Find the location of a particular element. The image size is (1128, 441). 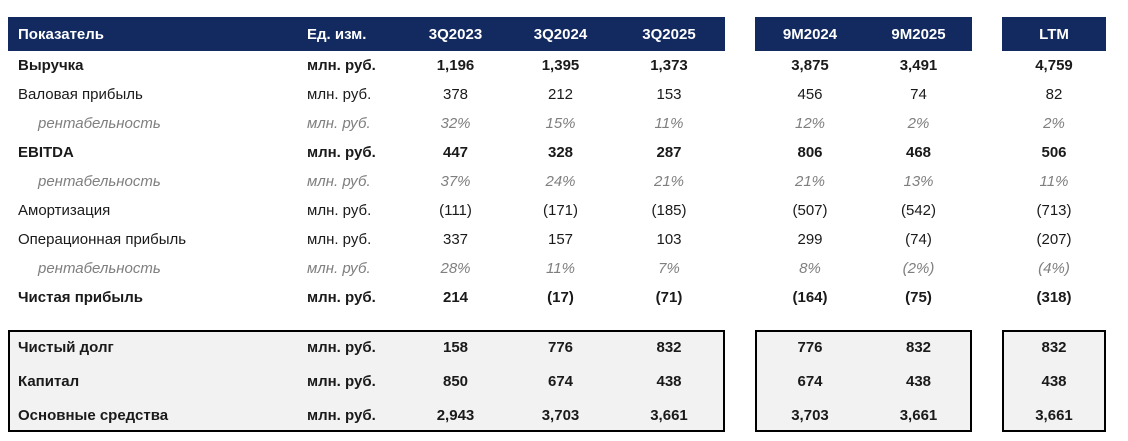

value-cell: (713) is located at coordinates (1054, 210).